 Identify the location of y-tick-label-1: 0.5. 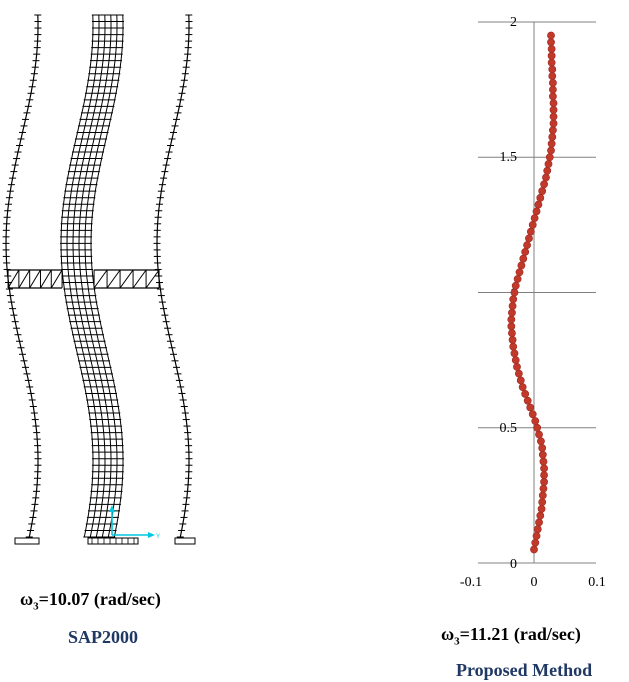
(509, 428).